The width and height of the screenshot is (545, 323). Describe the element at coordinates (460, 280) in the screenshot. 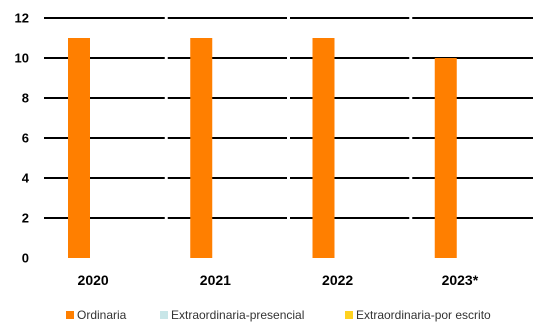

I see `x-tick-label: 2023*` at that location.